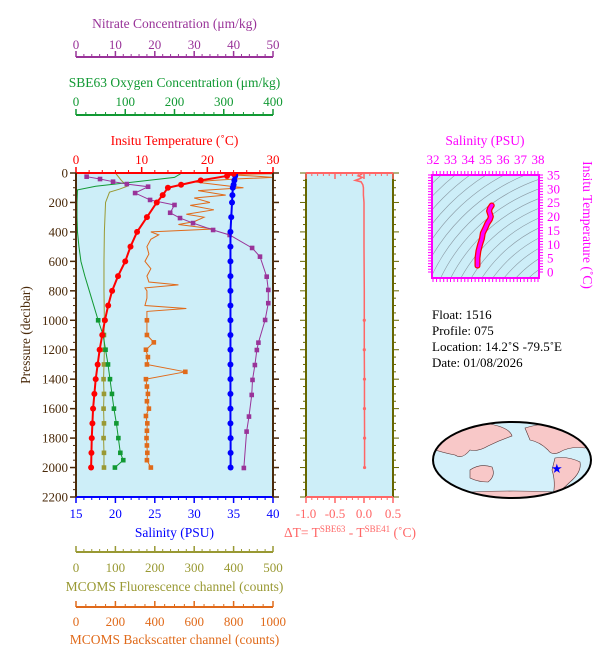  Describe the element at coordinates (175, 140) in the screenshot. I see `temperature-axis-title: Insitu Temperature (˚C)` at that location.